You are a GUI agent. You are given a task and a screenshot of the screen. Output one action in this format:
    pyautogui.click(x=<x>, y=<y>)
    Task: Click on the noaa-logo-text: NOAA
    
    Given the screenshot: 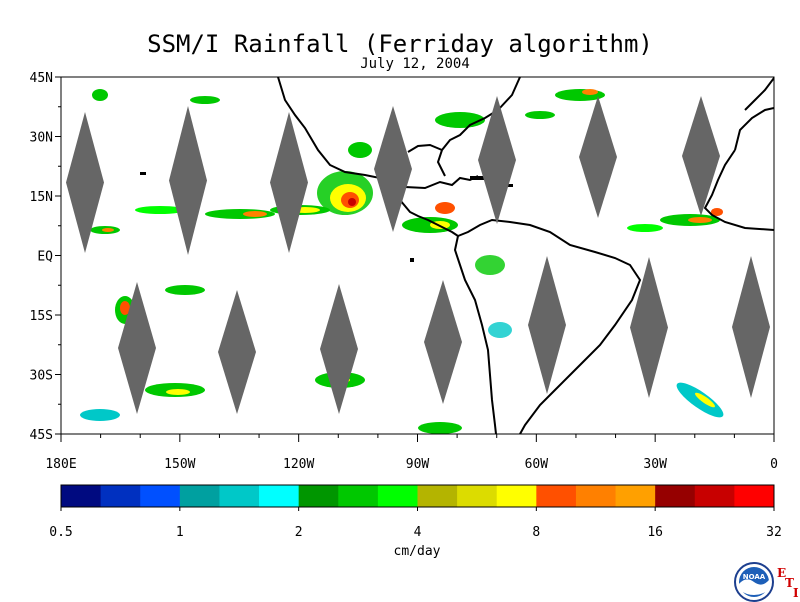 What is the action you would take?
    pyautogui.click(x=754, y=577)
    